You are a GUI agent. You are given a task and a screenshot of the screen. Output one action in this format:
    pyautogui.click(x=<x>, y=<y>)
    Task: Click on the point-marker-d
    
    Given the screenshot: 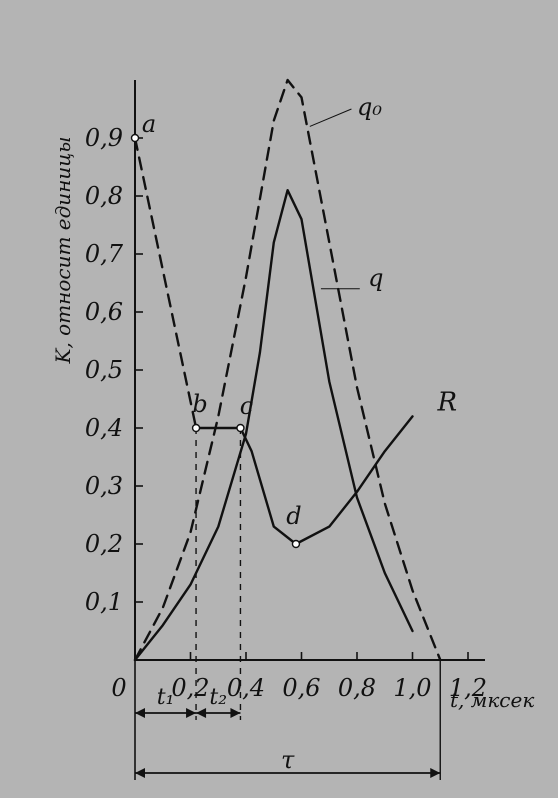 What is the action you would take?
    pyautogui.click(x=296, y=544)
    